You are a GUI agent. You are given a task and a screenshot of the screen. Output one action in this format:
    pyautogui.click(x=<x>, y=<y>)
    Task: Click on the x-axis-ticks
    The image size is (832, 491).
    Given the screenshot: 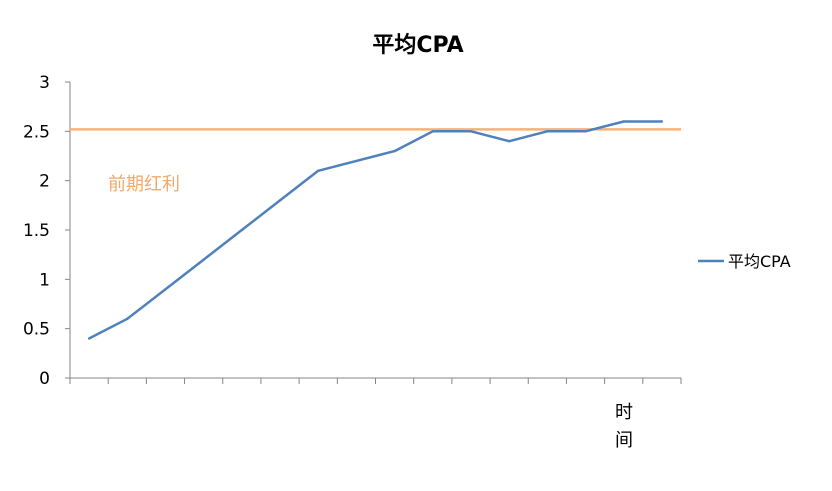 What is the action you would take?
    pyautogui.click(x=375, y=381)
    